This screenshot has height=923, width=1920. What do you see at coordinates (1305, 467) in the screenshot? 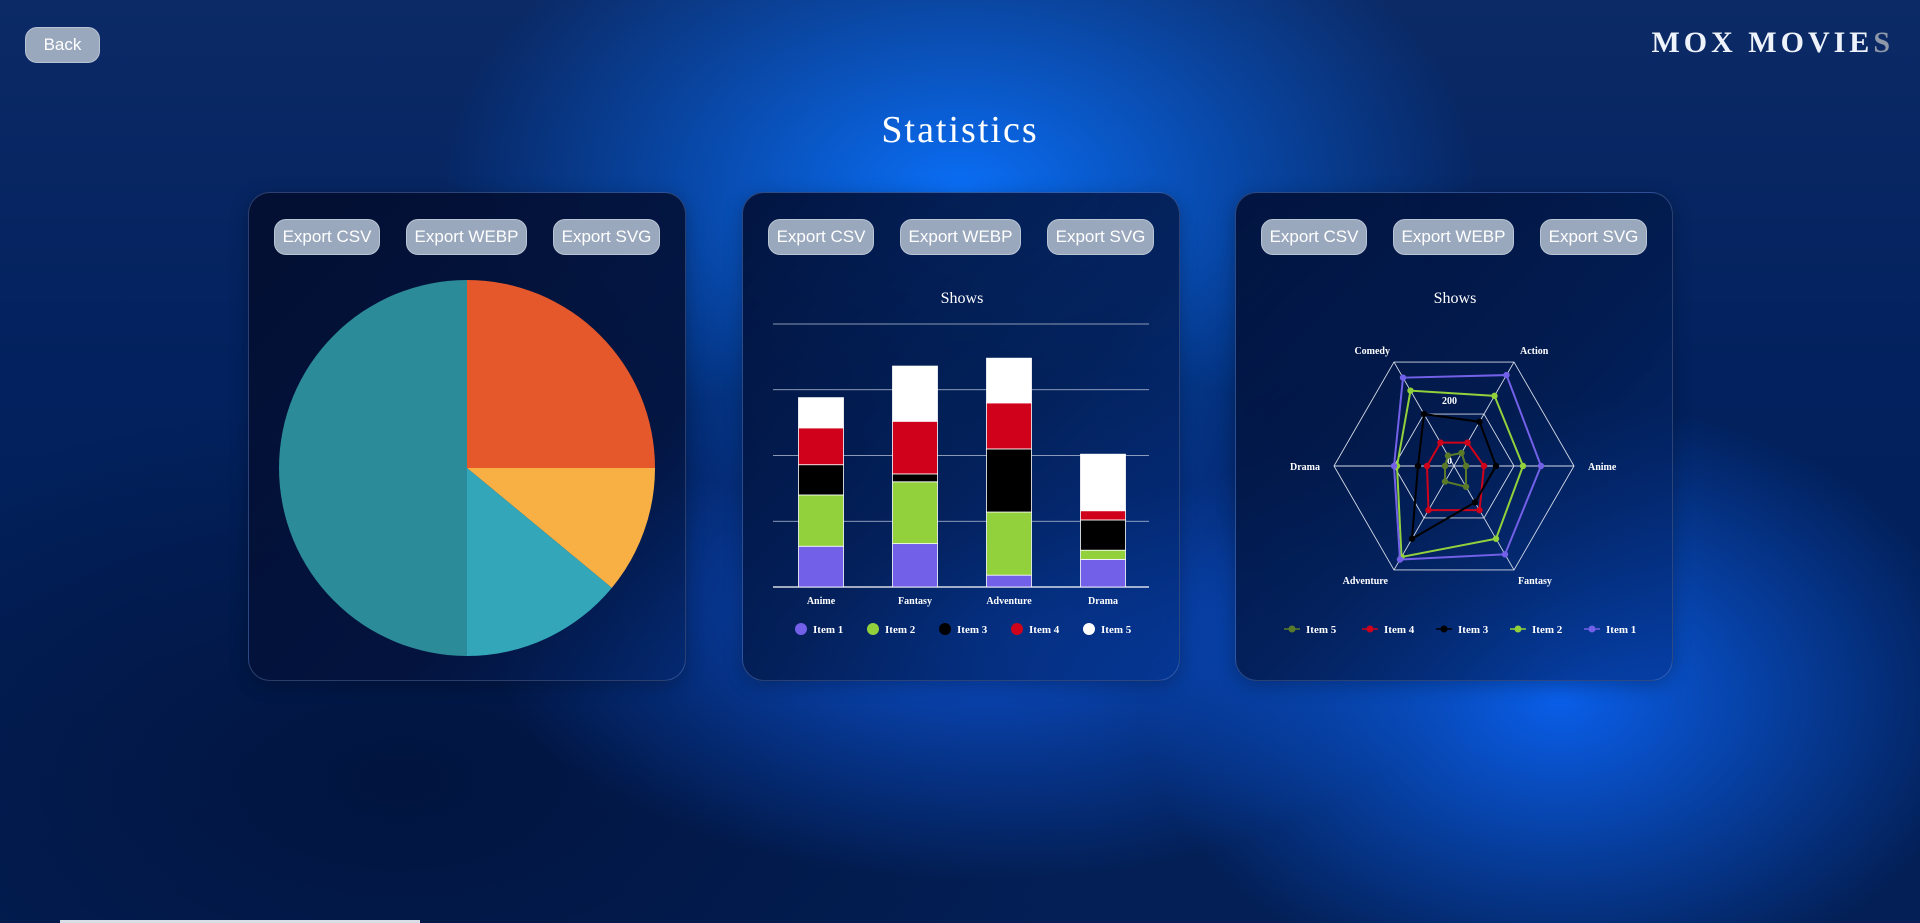
I see `radar-category-label: Drama` at bounding box center [1305, 467].